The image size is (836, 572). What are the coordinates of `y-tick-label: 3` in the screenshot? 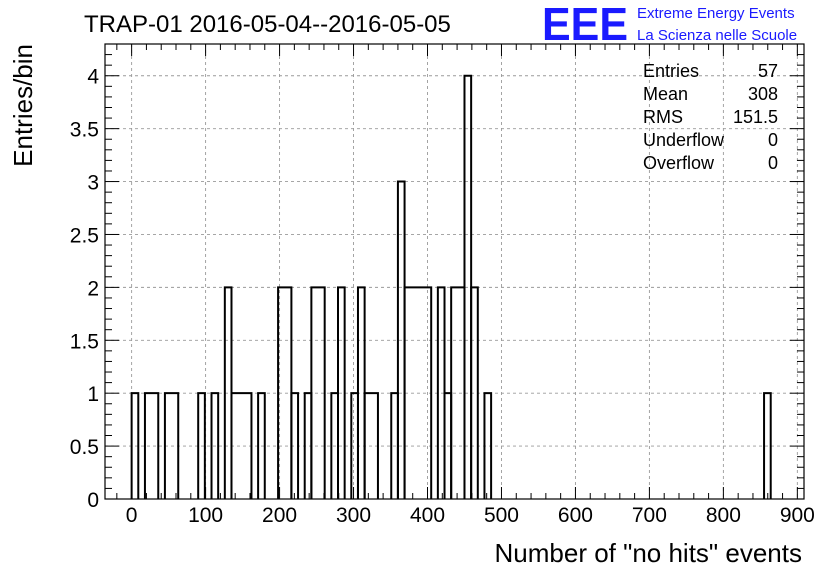 It's located at (93, 183).